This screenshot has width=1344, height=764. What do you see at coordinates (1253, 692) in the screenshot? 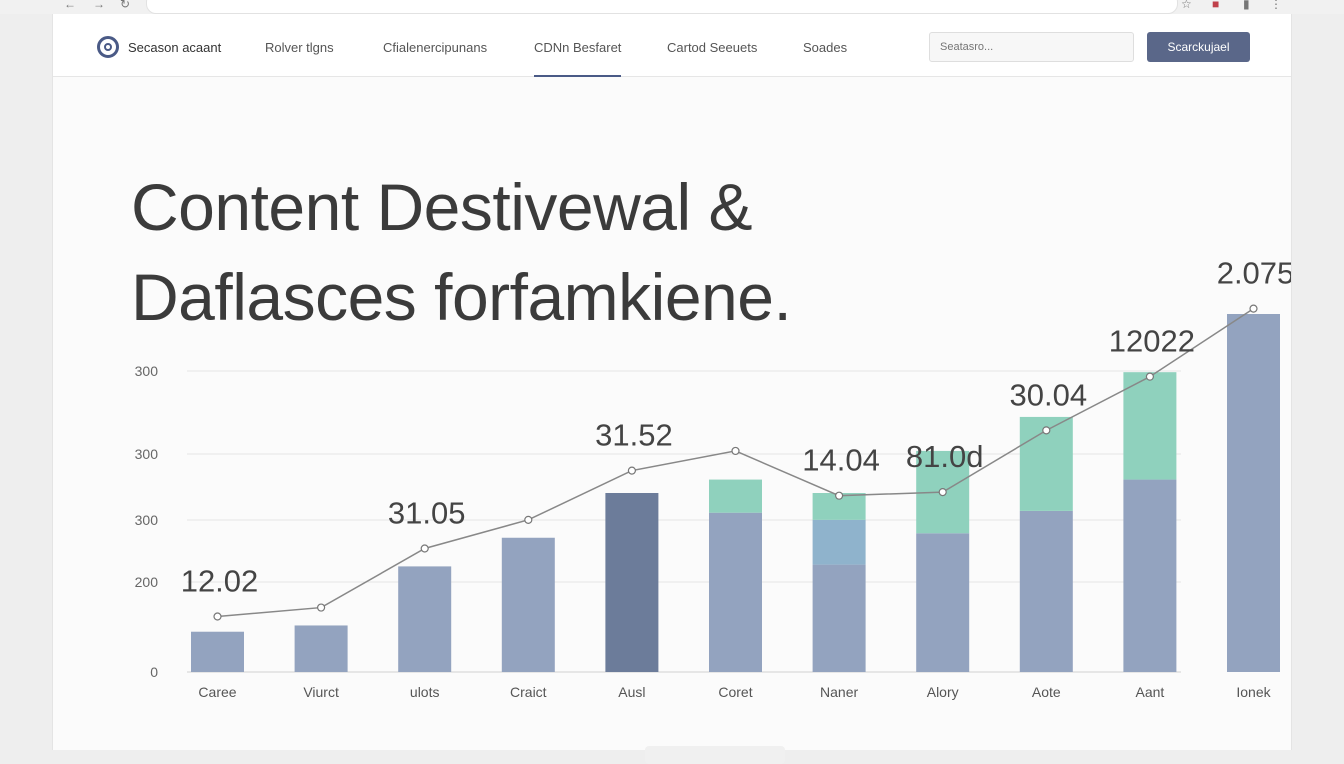
I see `x-tick-label: Ionek` at bounding box center [1253, 692].